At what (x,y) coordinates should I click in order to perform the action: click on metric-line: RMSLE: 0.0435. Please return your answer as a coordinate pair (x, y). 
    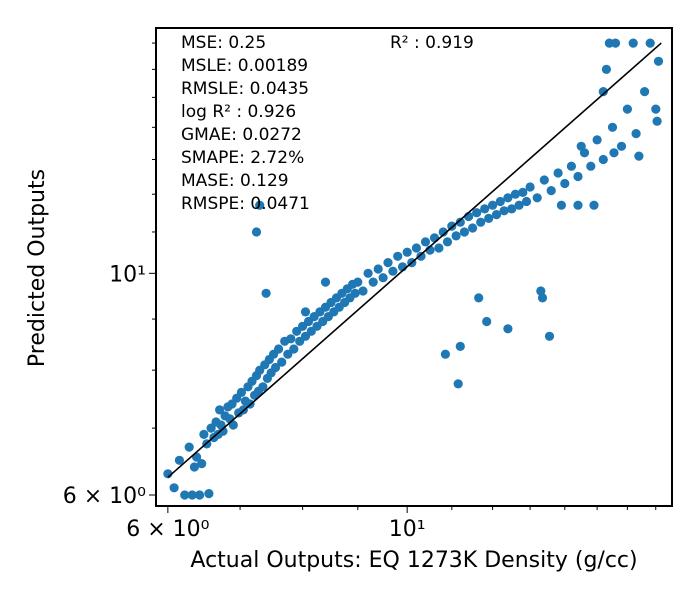
    Looking at the image, I should click on (245, 89).